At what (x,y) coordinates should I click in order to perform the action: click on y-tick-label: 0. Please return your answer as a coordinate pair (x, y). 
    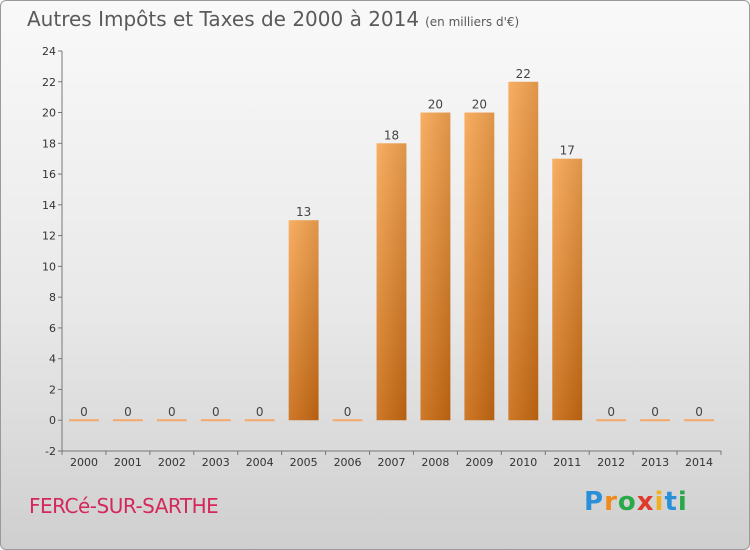
    Looking at the image, I should click on (52, 420).